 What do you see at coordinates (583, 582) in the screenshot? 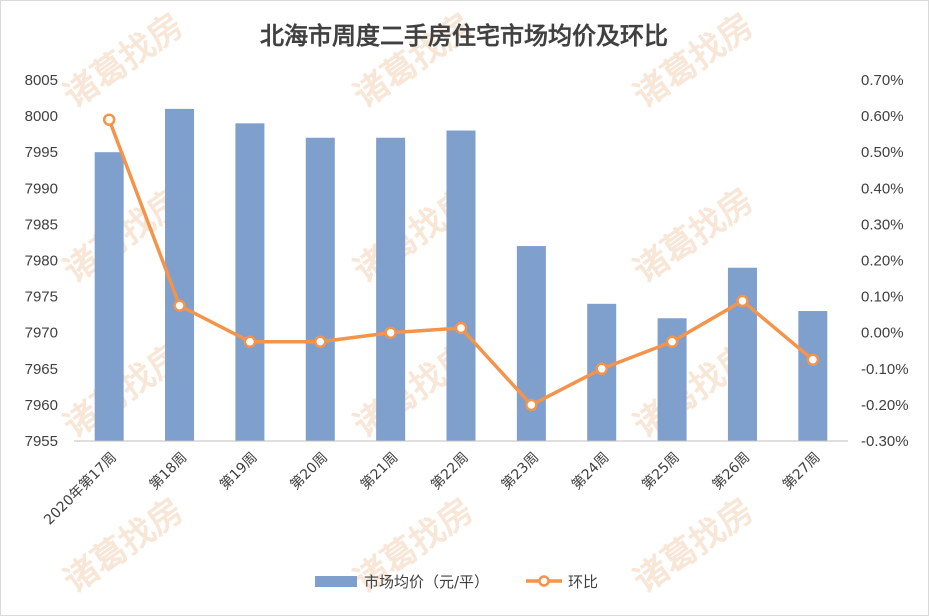
I see `legend-label-line: 环比` at bounding box center [583, 582].